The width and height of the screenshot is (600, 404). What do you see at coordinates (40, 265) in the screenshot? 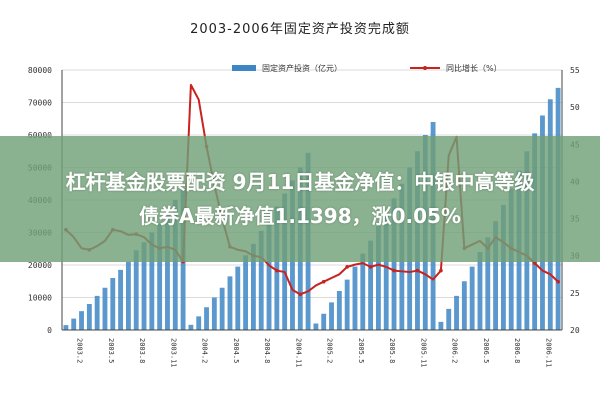
I see `y-left-tick-label: 20000` at bounding box center [40, 265].